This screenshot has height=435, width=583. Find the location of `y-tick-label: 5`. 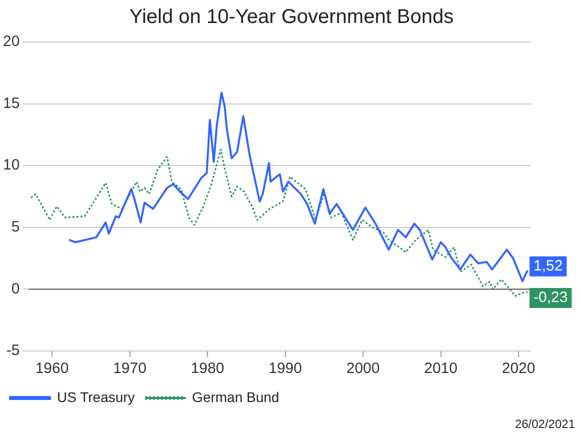

y-tick-label: 5 is located at coordinates (15, 227).